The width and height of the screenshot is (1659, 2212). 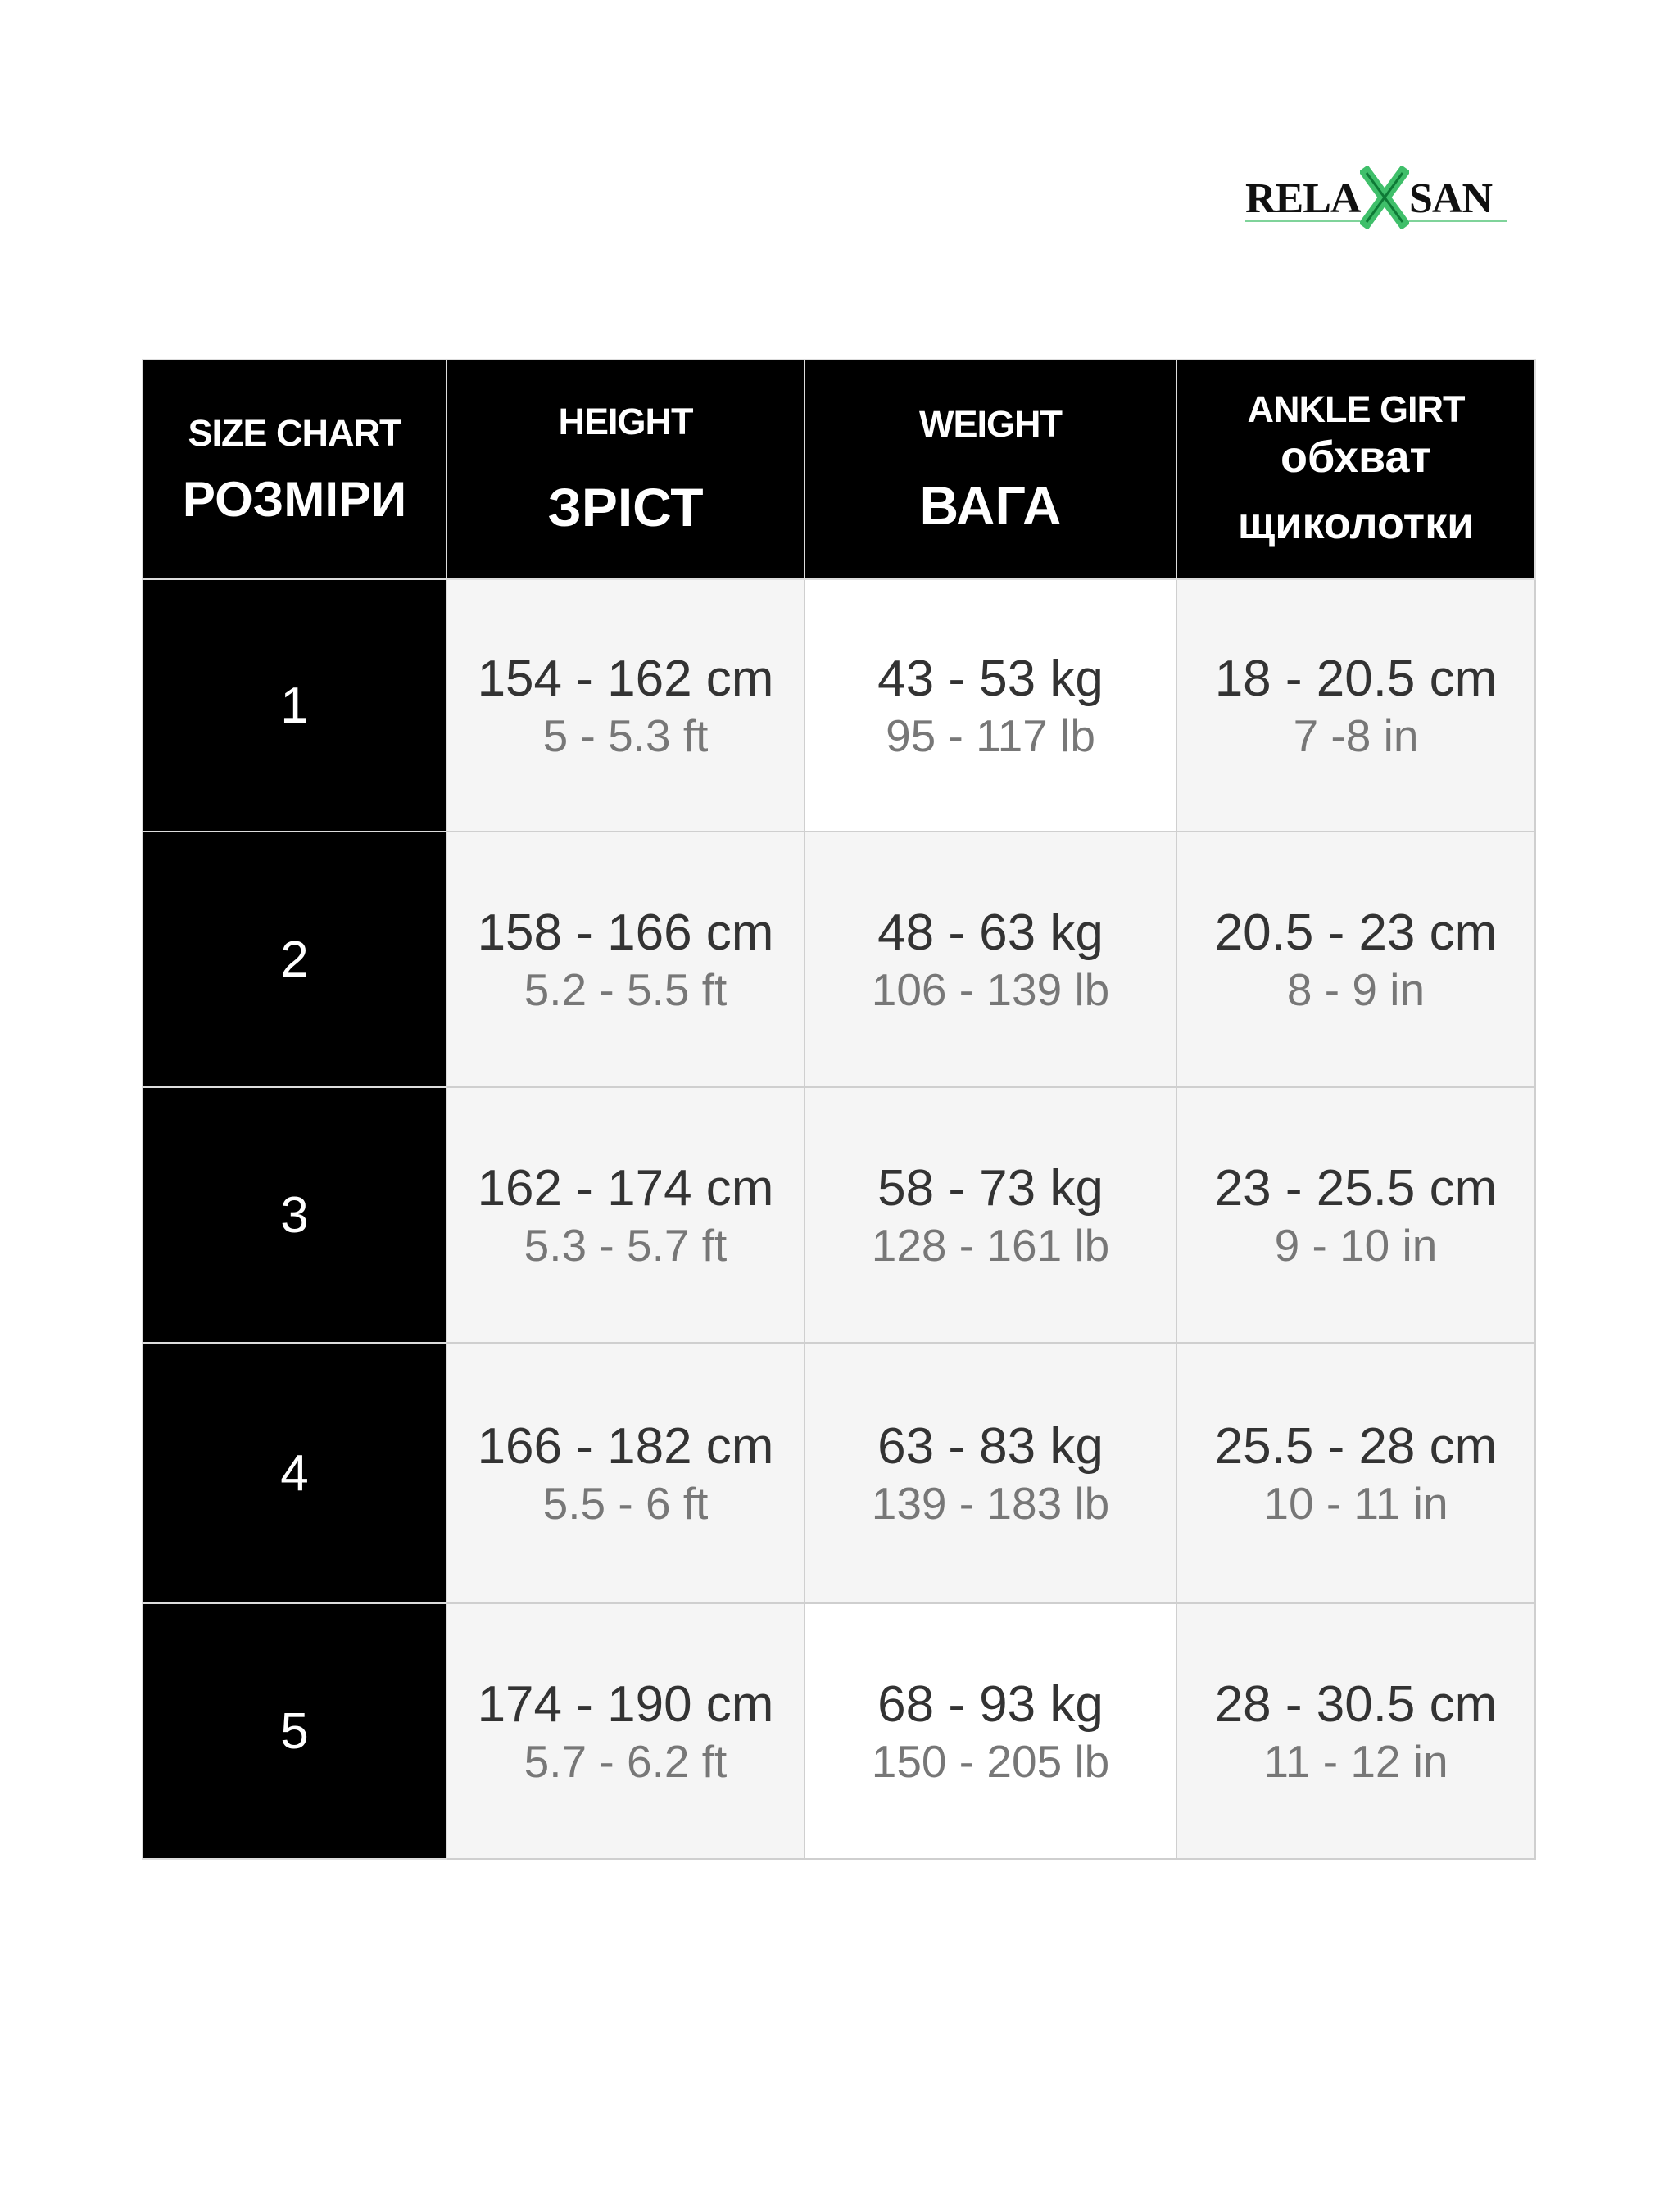 What do you see at coordinates (625, 1503) in the screenshot?
I see `height-ft: 5.5 - 6 ft` at bounding box center [625, 1503].